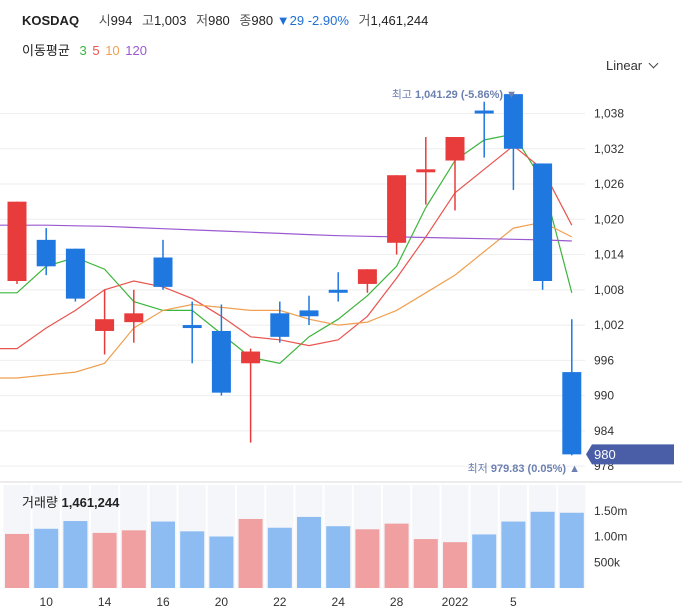  What do you see at coordinates (121, 20) in the screenshot?
I see `open-value: 994` at bounding box center [121, 20].